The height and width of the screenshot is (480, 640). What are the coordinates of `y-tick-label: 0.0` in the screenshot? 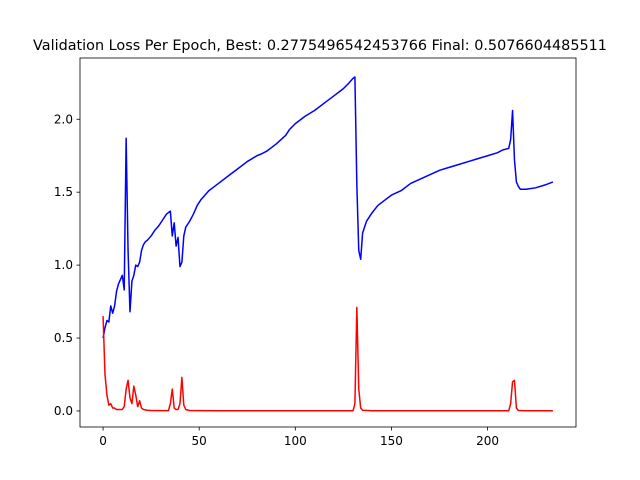 It's located at (63, 411).